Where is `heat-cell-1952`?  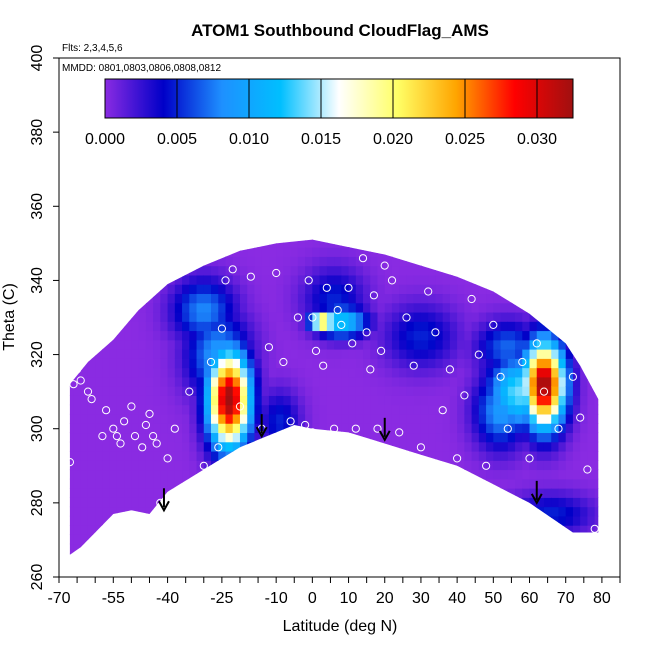
heat-cell-1952 is located at coordinates (461, 483).